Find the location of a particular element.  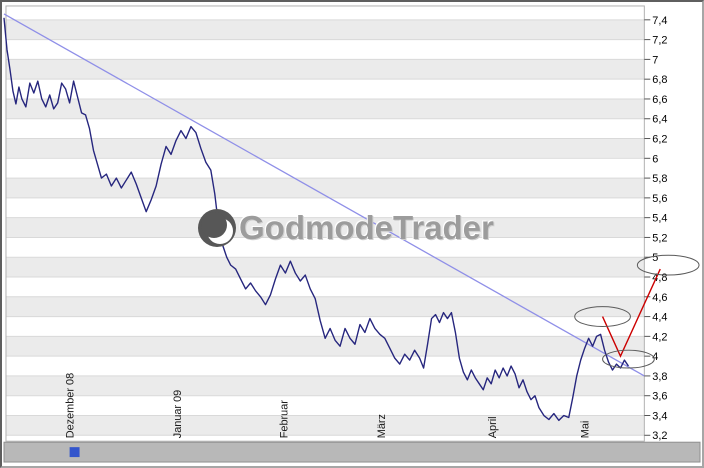

y-axis-label: 5,4 is located at coordinates (659, 219).